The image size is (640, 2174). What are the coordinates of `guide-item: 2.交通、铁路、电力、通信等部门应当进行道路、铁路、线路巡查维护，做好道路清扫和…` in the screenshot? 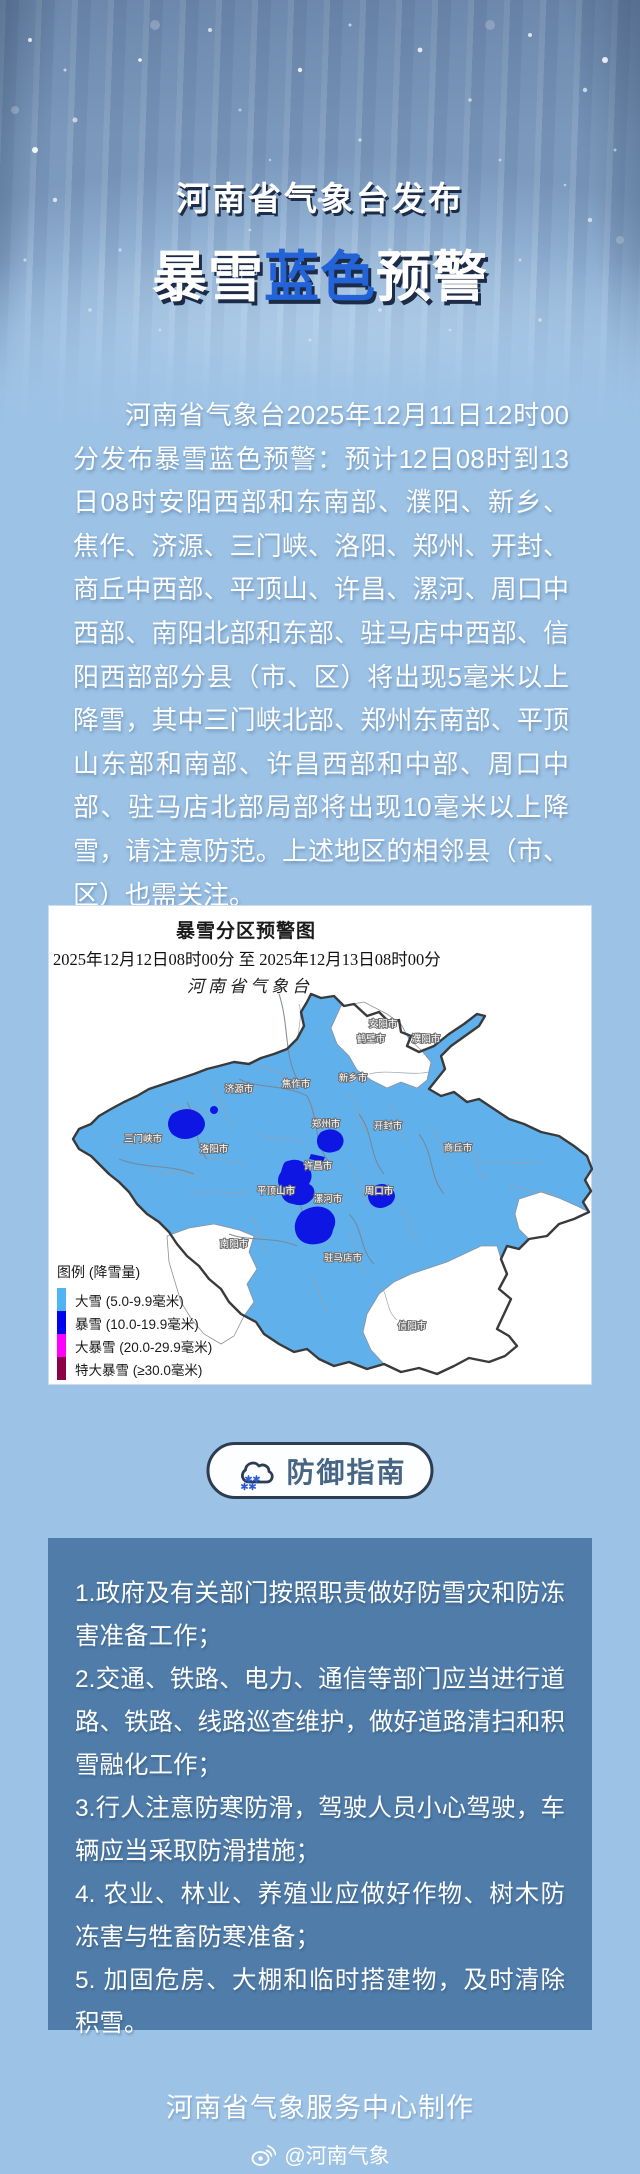 It's located at (320, 1722).